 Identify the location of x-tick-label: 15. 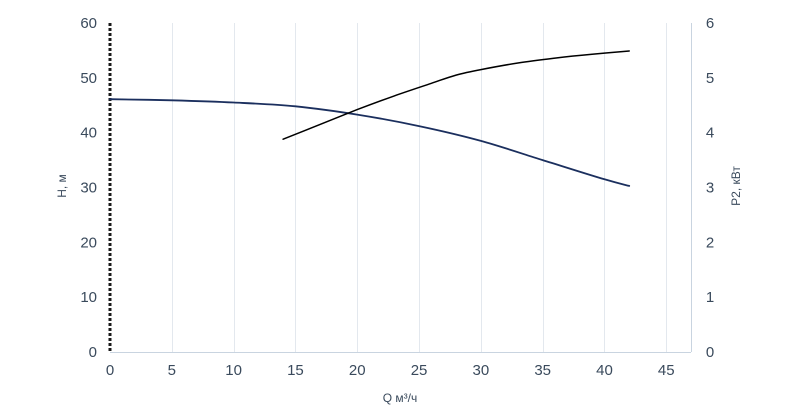
(295, 370).